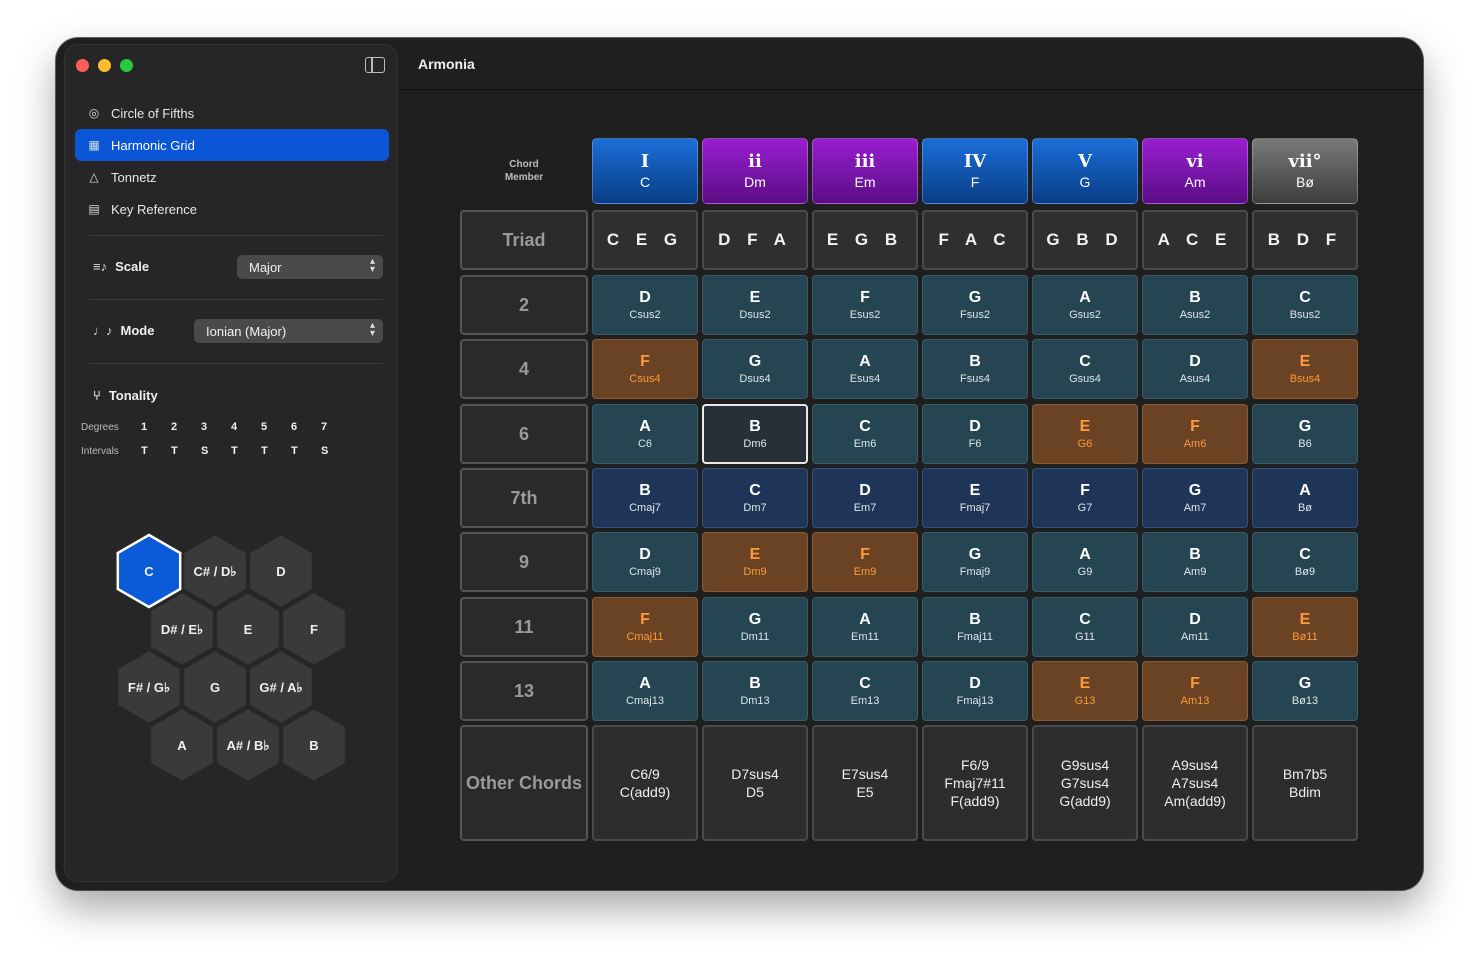 This screenshot has height=965, width=1479. Describe the element at coordinates (1195, 369) in the screenshot. I see `chord-cell: D Asus4` at that location.